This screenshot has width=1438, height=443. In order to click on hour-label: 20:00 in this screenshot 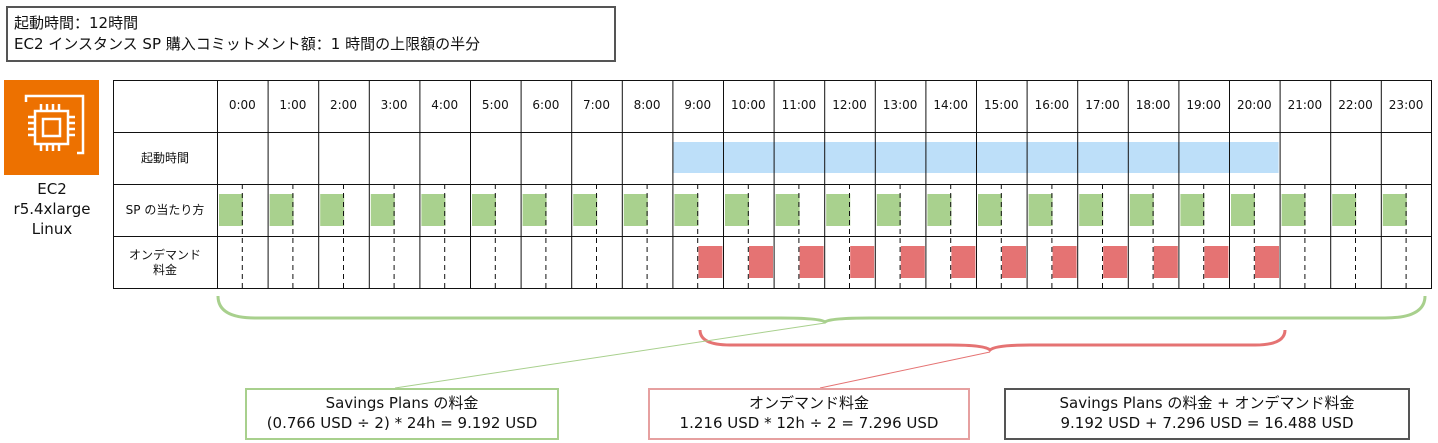, I will do `click(1254, 105)`.